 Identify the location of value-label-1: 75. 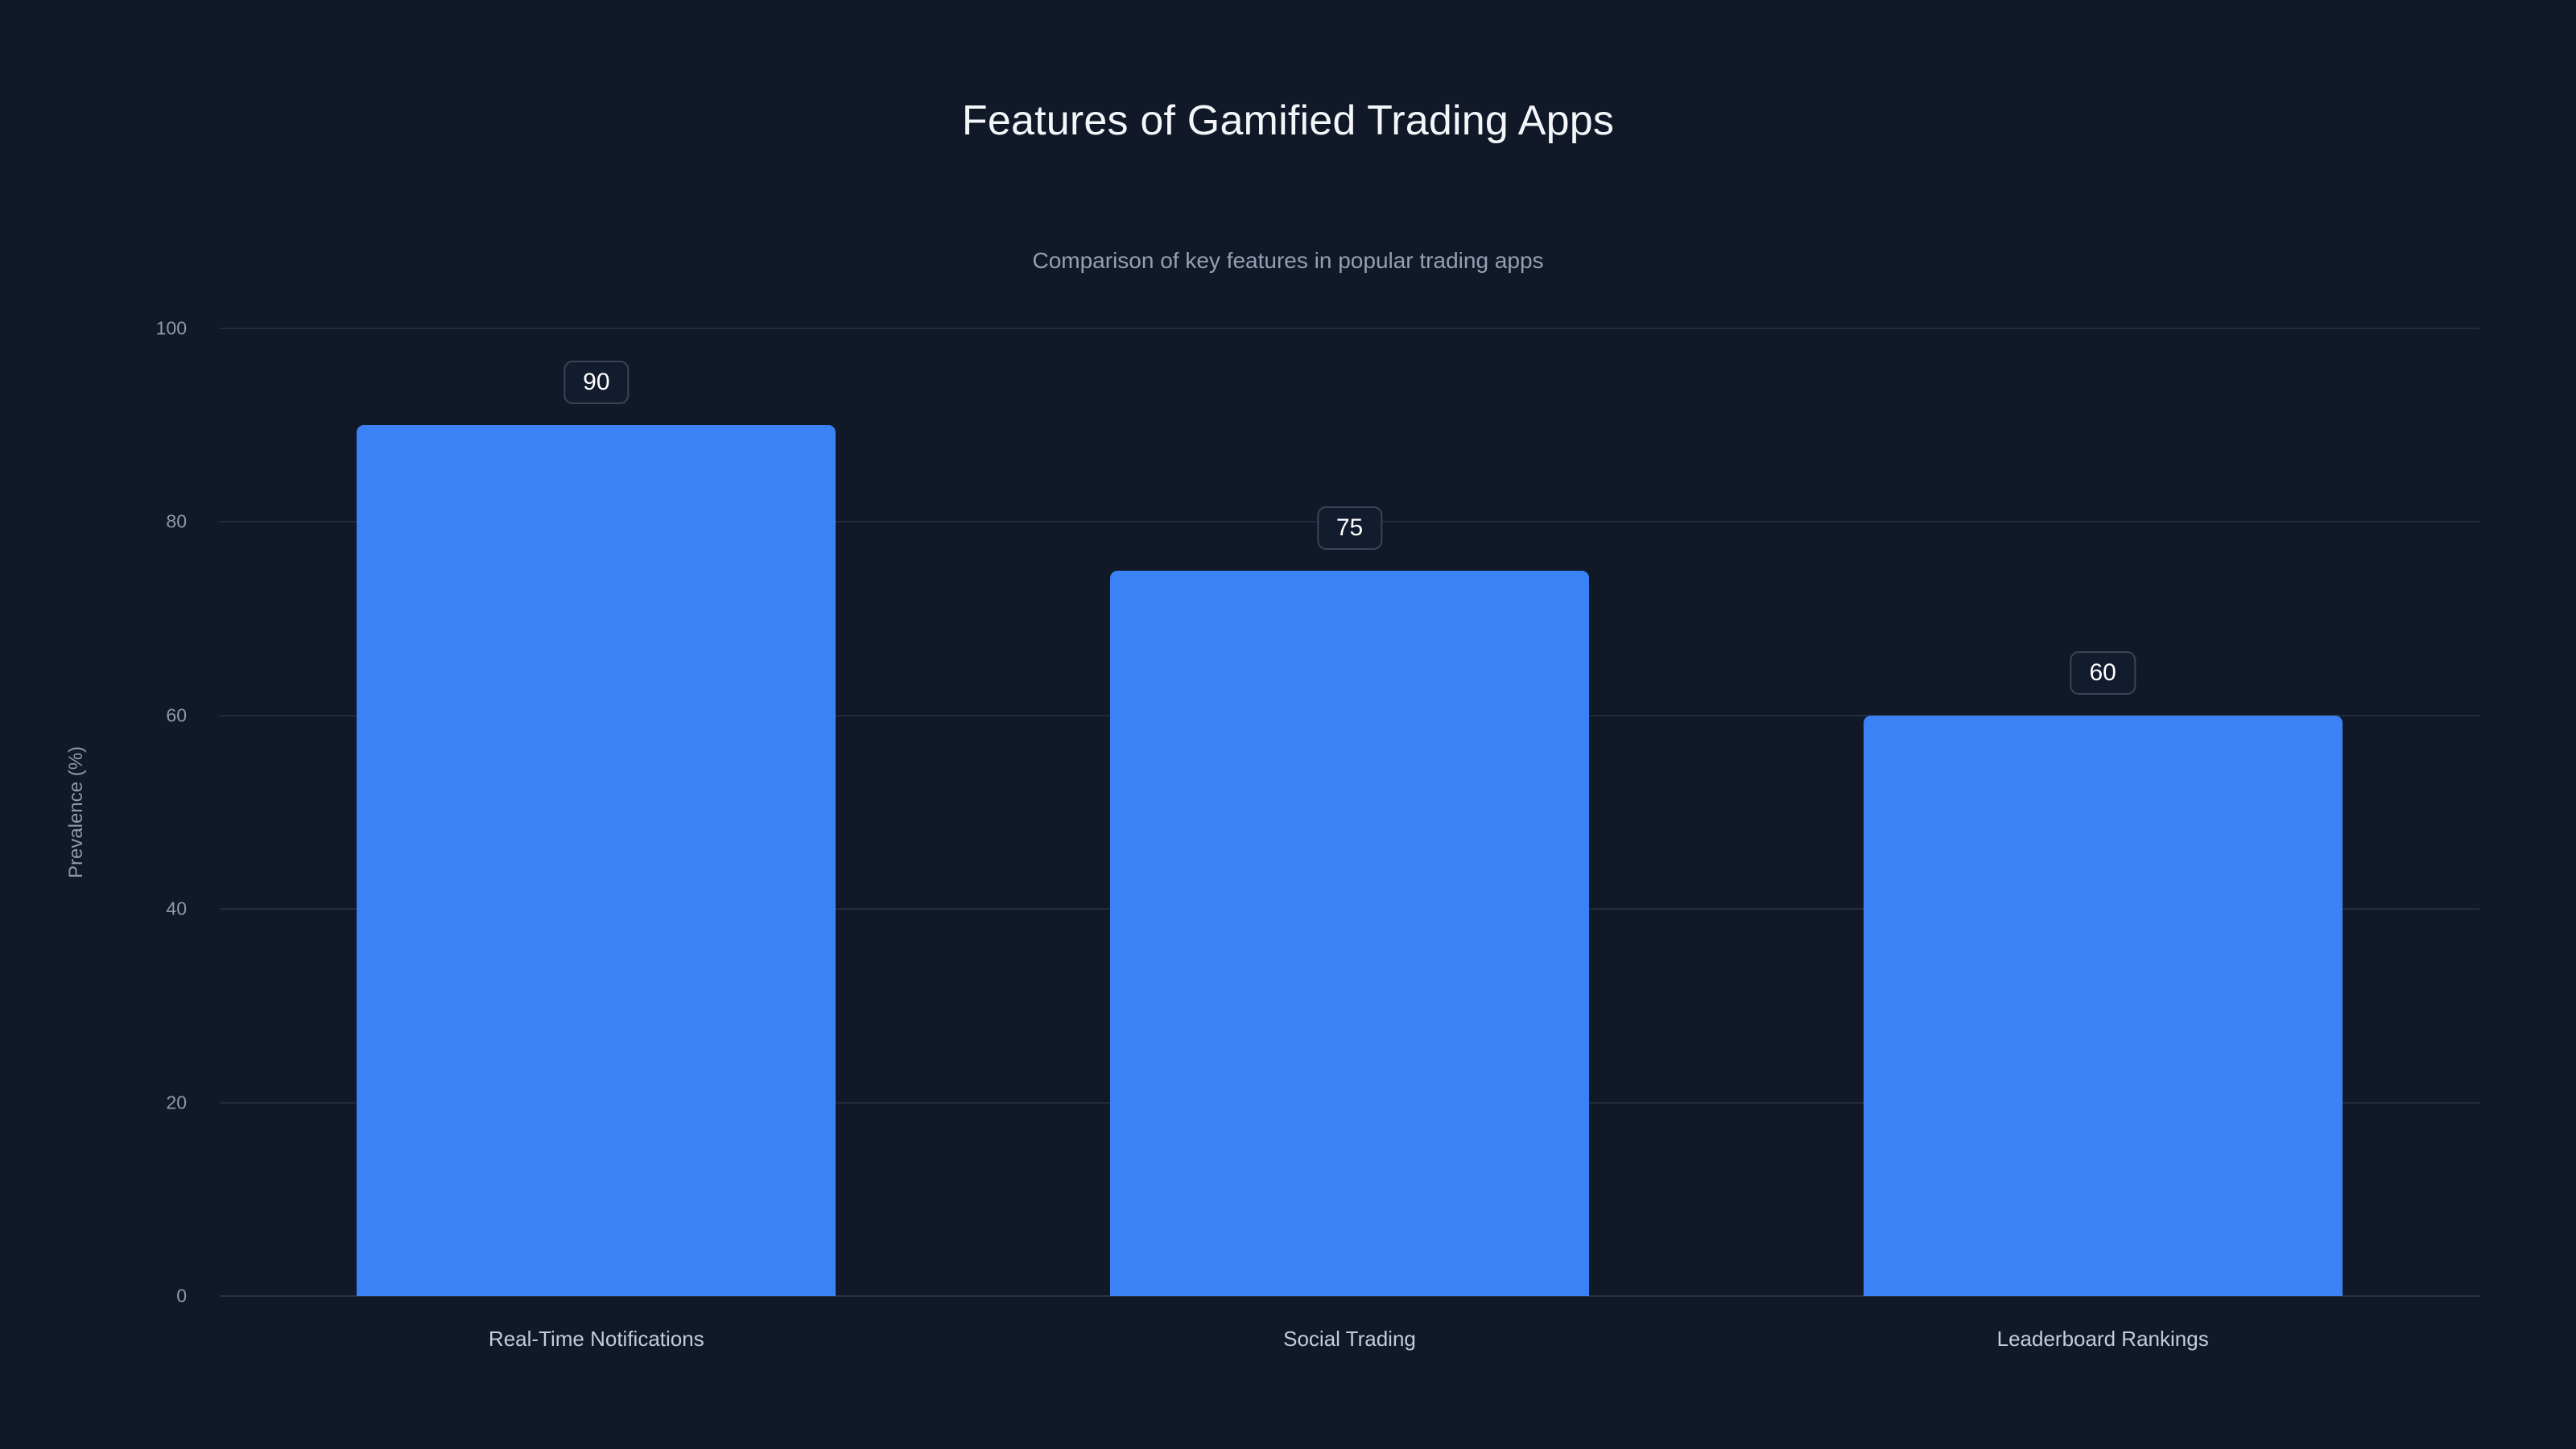
(1349, 528).